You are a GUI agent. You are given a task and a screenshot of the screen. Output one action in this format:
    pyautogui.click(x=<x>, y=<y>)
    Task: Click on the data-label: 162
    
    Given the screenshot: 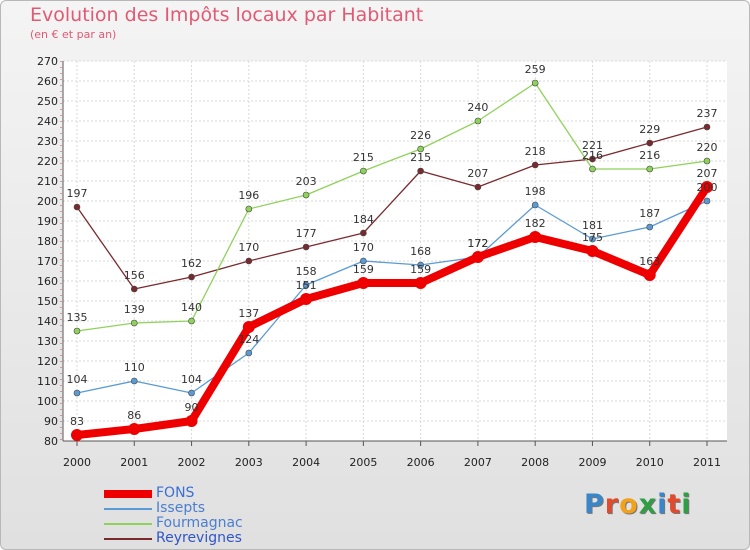 What is the action you would take?
    pyautogui.click(x=191, y=263)
    